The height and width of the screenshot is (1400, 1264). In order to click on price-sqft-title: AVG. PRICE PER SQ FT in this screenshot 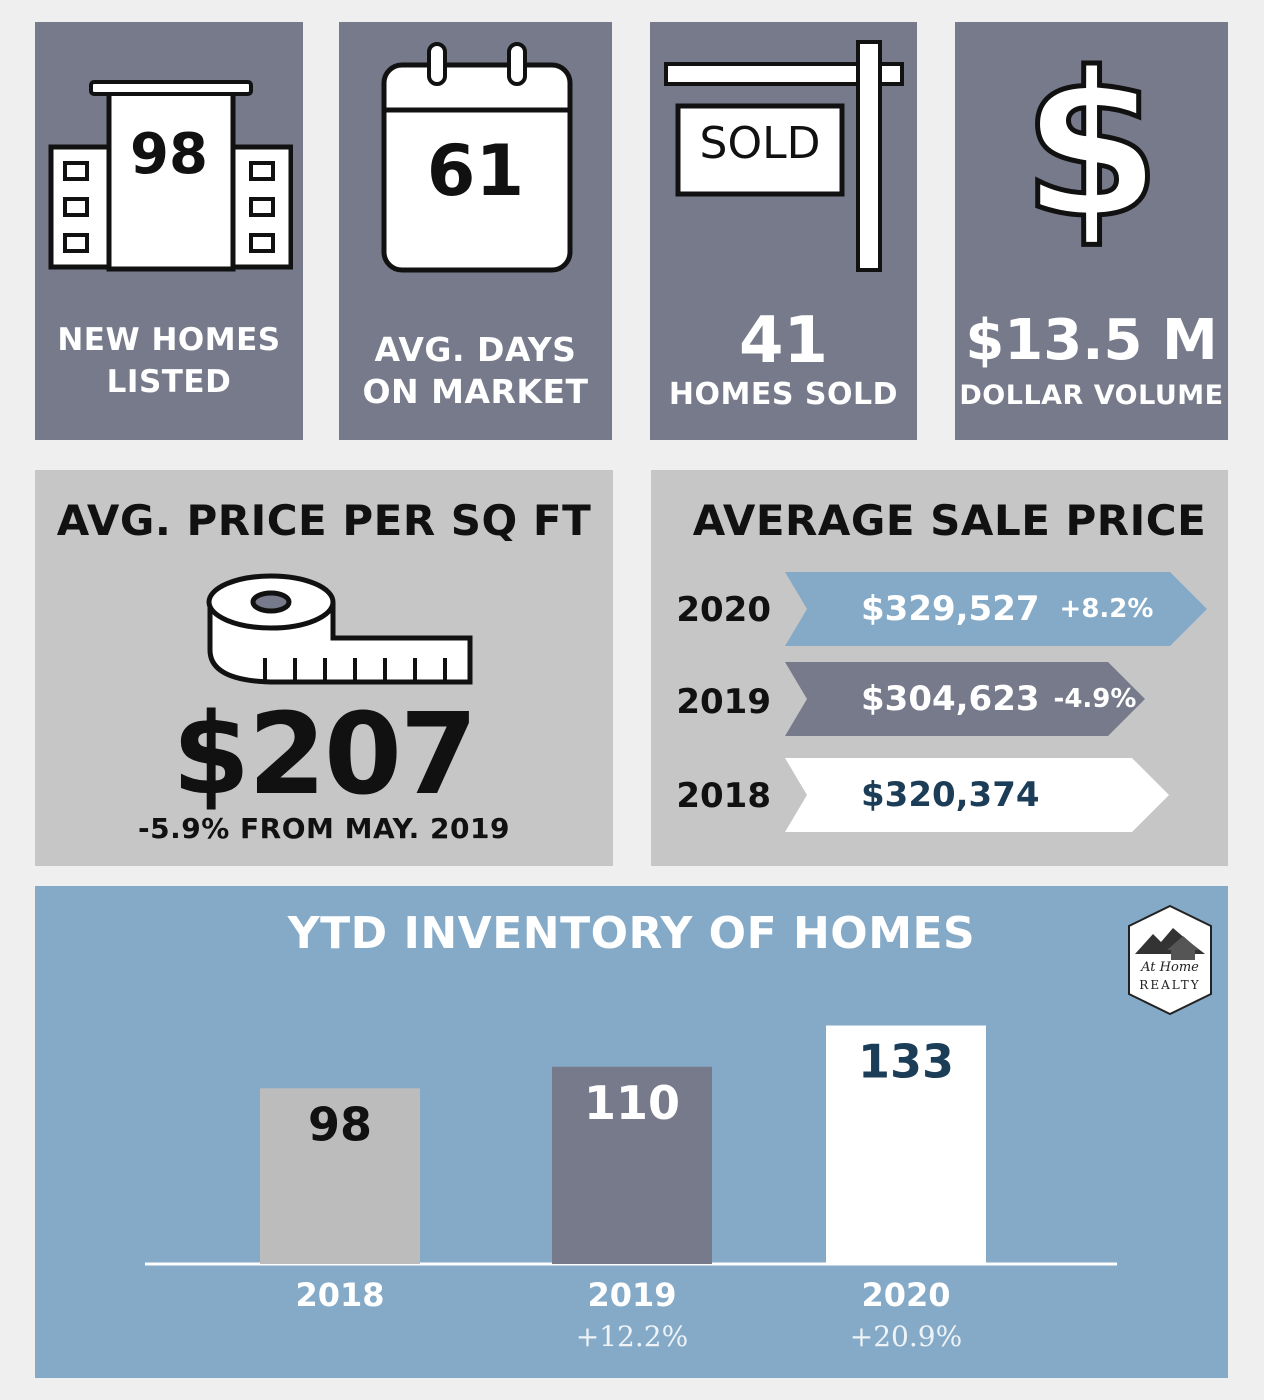, I will do `click(324, 520)`.